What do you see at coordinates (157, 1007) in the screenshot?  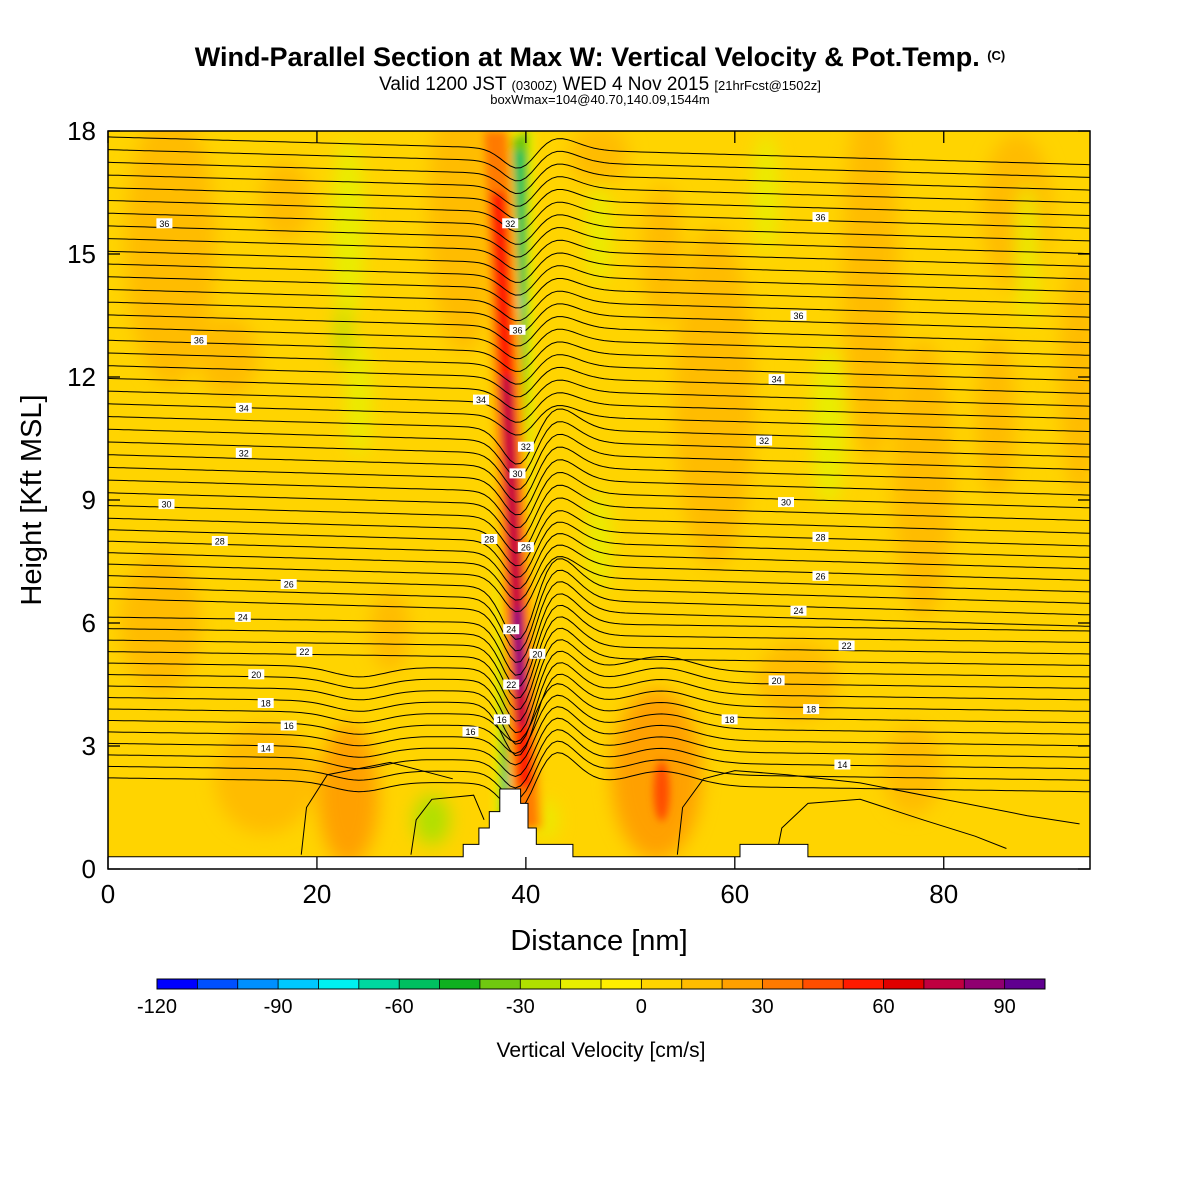 I see `colorbar-tick-label: -120` at bounding box center [157, 1007].